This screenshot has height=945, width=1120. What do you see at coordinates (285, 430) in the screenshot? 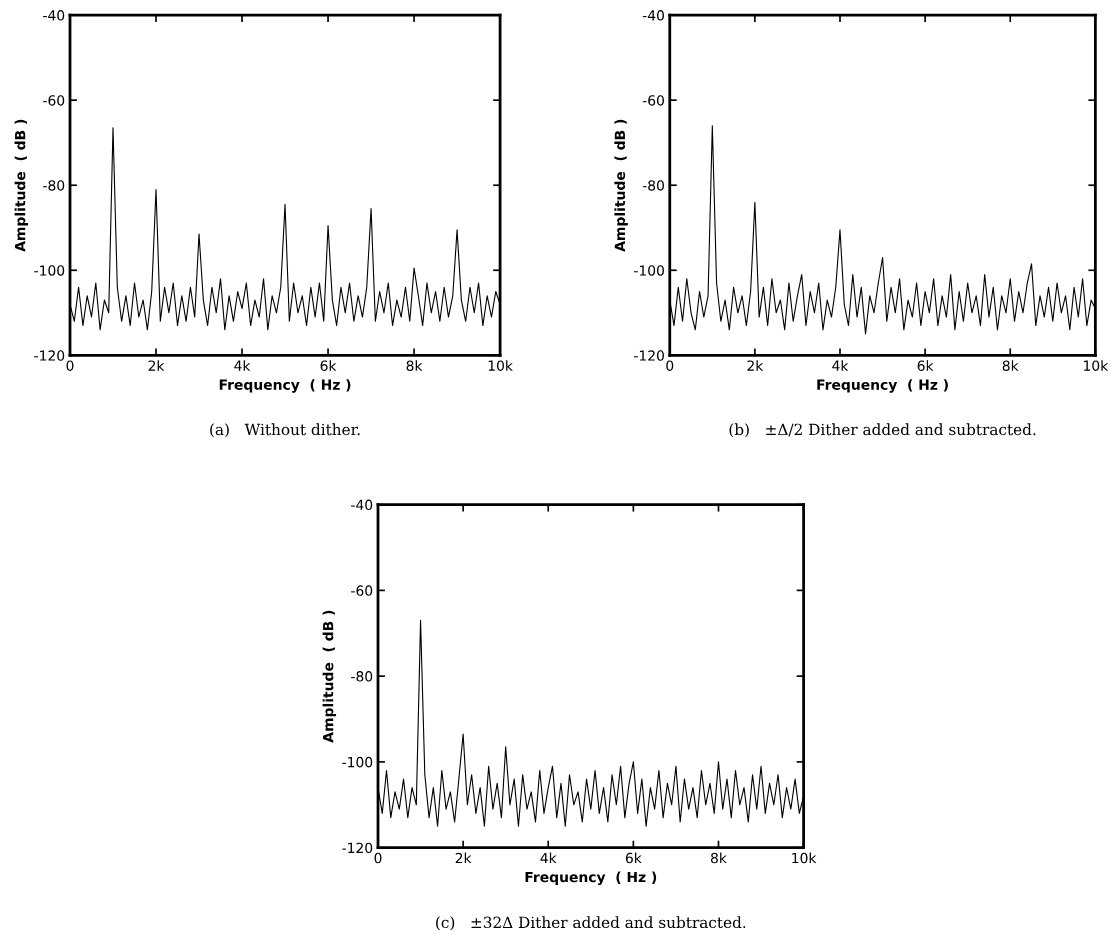
I see `text: (a) Without dither.` at bounding box center [285, 430].